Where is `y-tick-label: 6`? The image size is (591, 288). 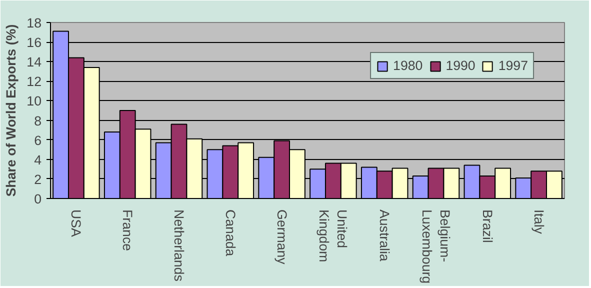
y-tick-label: 6 is located at coordinates (38, 140).